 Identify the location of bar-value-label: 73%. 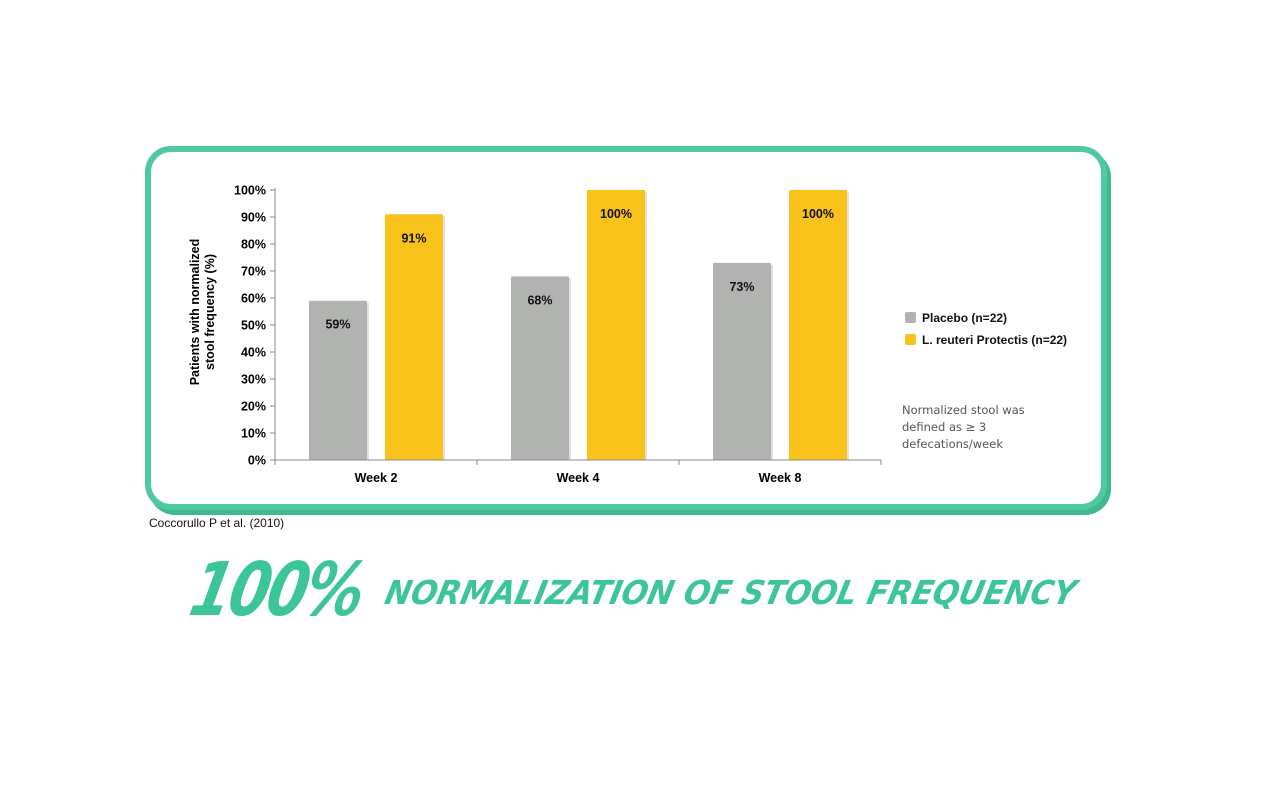
(741, 287).